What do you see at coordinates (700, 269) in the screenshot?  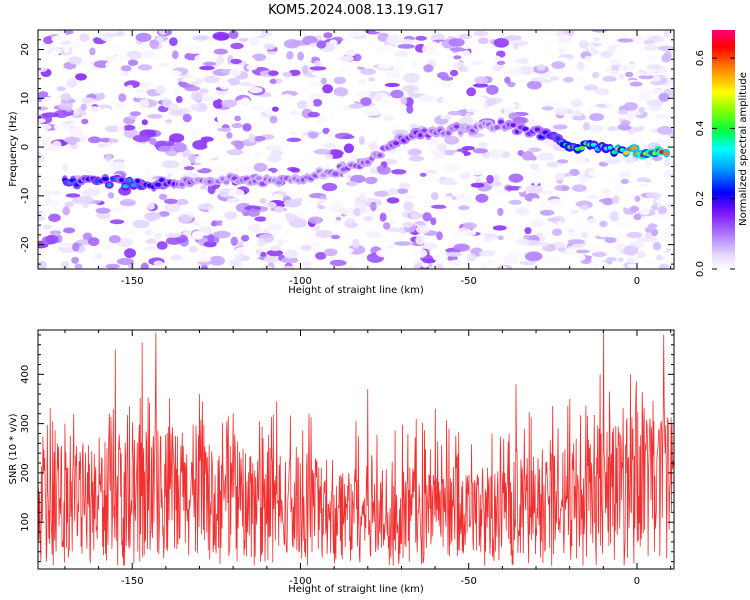 I see `colorbar-tick-label: 0.0` at bounding box center [700, 269].